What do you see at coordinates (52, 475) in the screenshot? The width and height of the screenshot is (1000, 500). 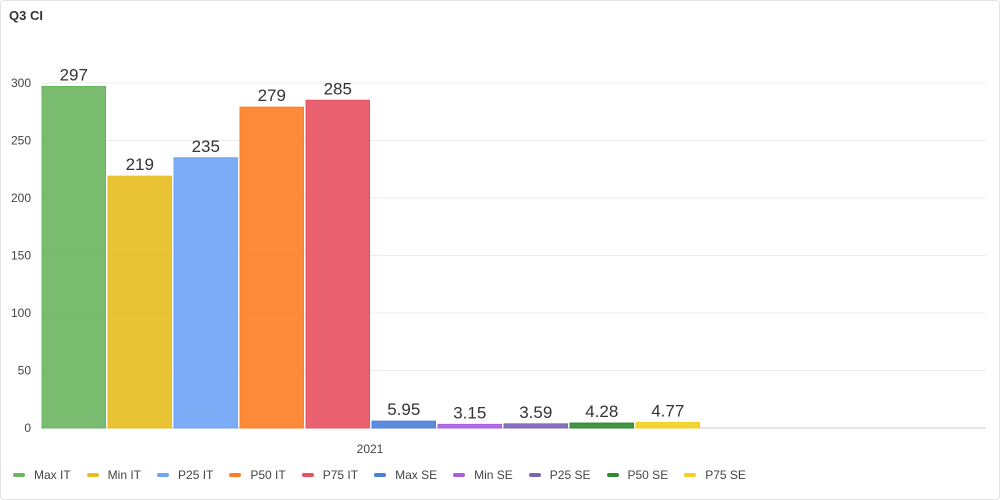 I see `legend-label: Max IT` at bounding box center [52, 475].